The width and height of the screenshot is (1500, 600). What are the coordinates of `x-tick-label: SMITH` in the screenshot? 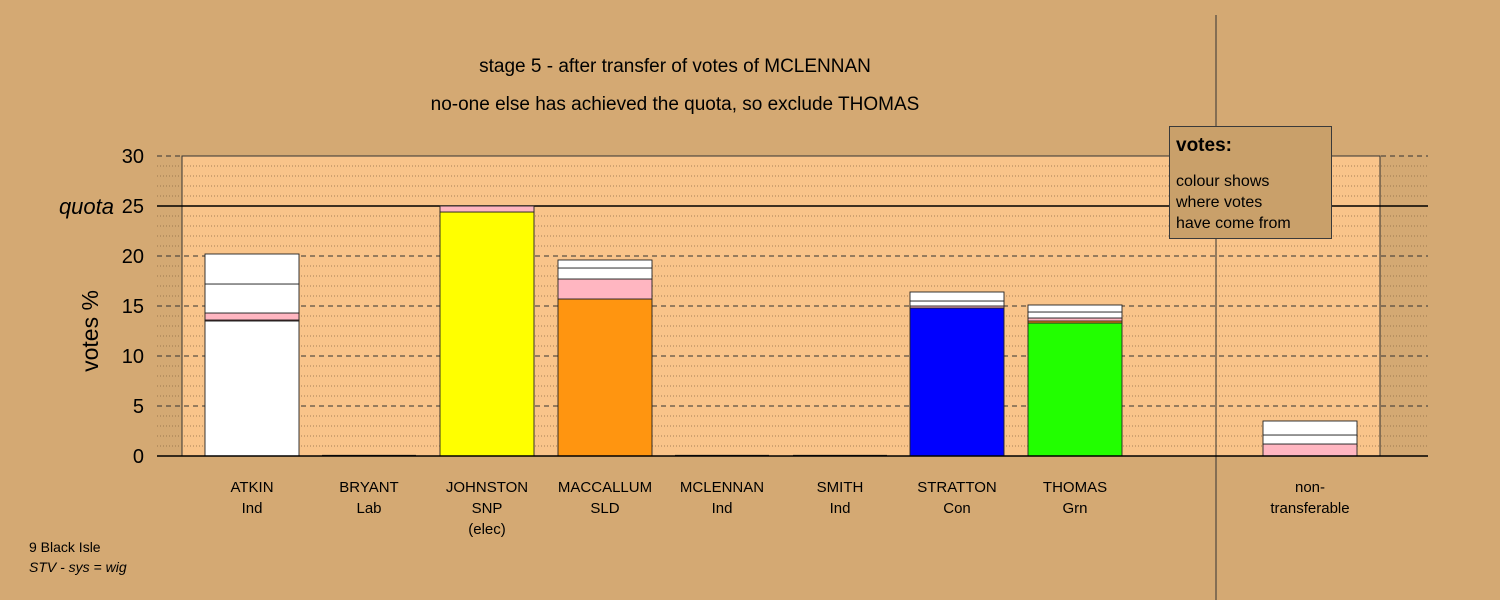 It's located at (840, 487).